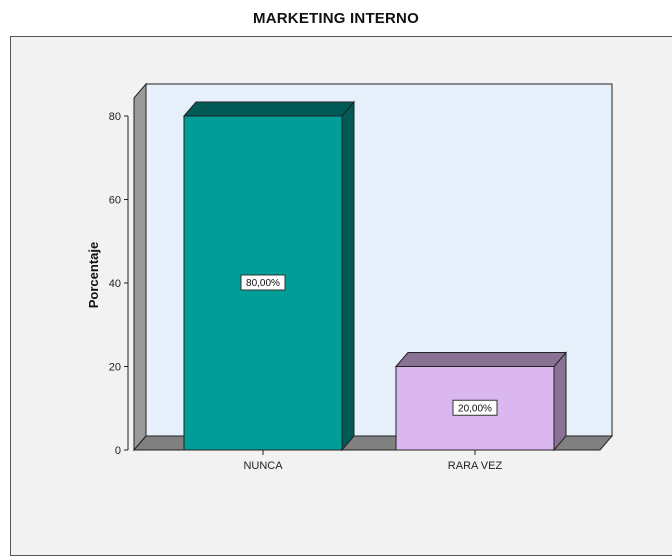 This screenshot has width=672, height=556. Describe the element at coordinates (475, 466) in the screenshot. I see `x-category-label: RARA VEZ` at that location.